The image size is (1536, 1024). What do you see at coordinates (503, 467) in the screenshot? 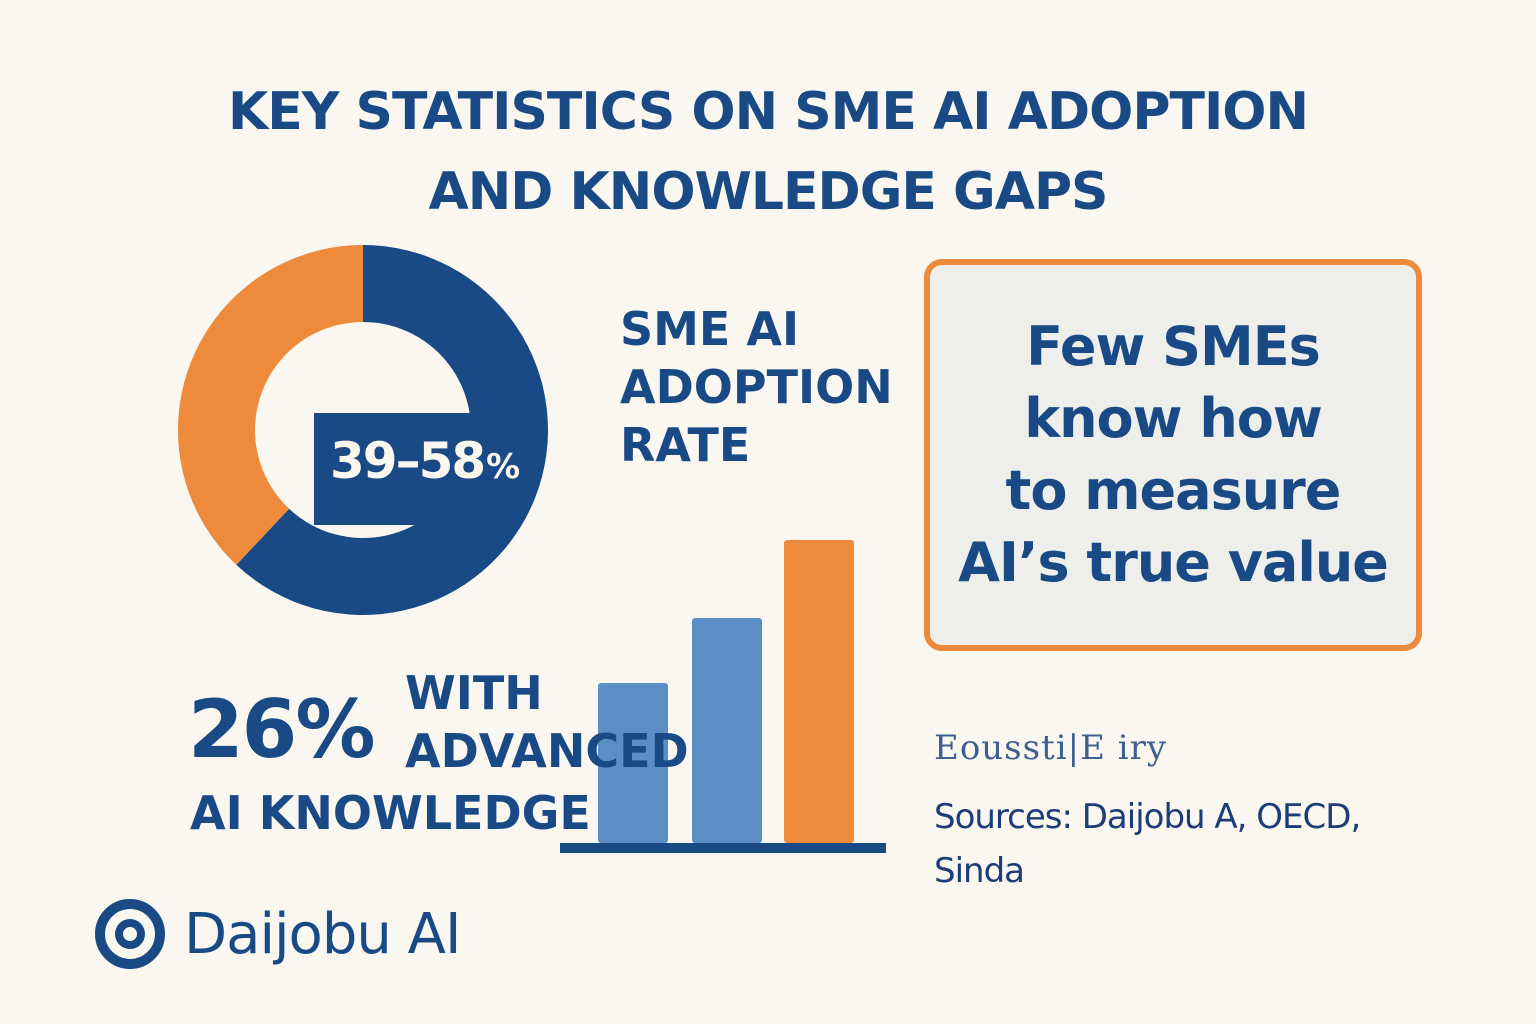
I see `adoption-unit: %` at bounding box center [503, 467].